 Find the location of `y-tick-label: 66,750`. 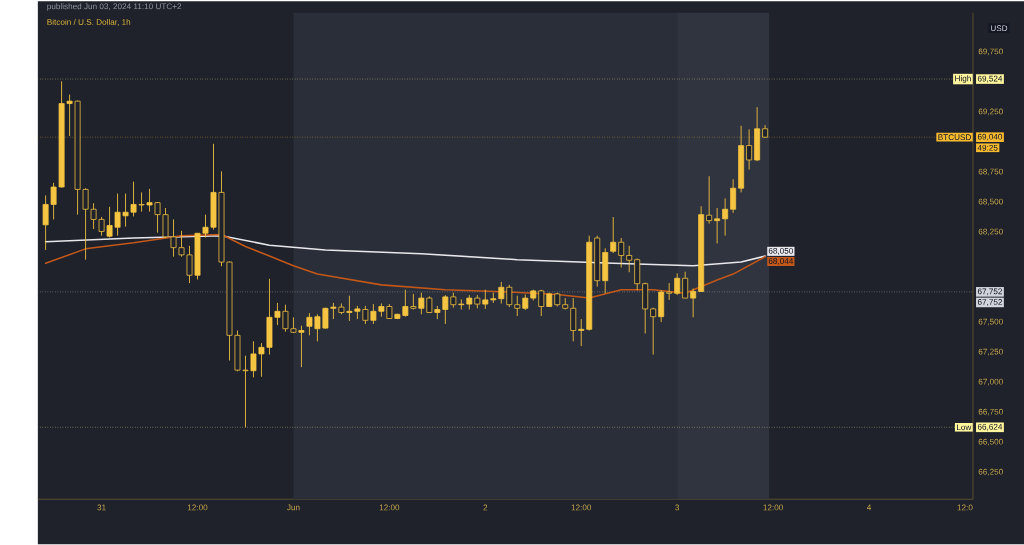

y-tick-label: 66,750 is located at coordinates (990, 412).